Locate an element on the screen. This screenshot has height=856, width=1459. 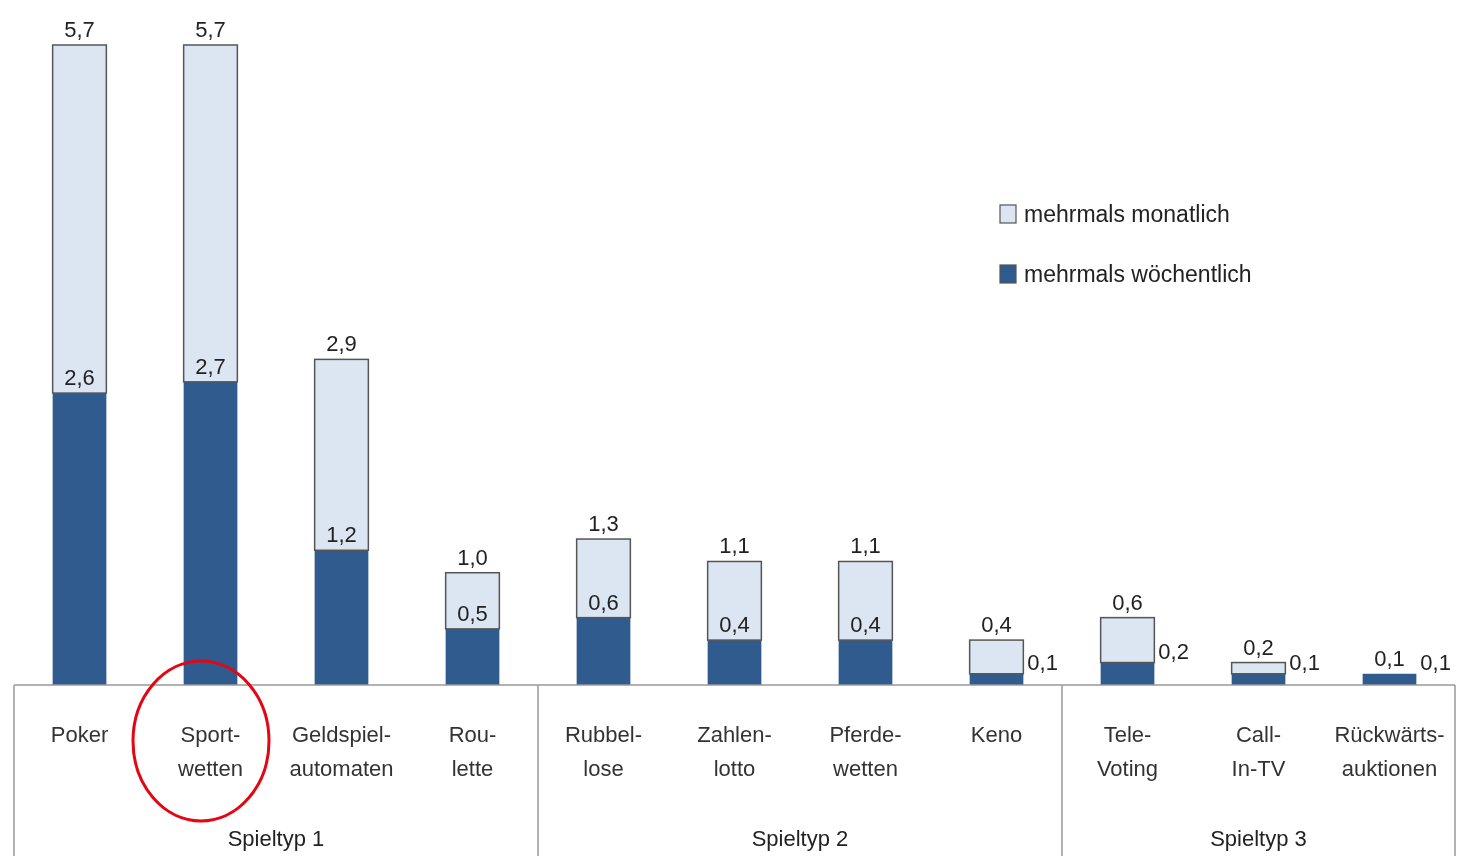
x-tick-label: Call- In-TV is located at coordinates (1258, 751).